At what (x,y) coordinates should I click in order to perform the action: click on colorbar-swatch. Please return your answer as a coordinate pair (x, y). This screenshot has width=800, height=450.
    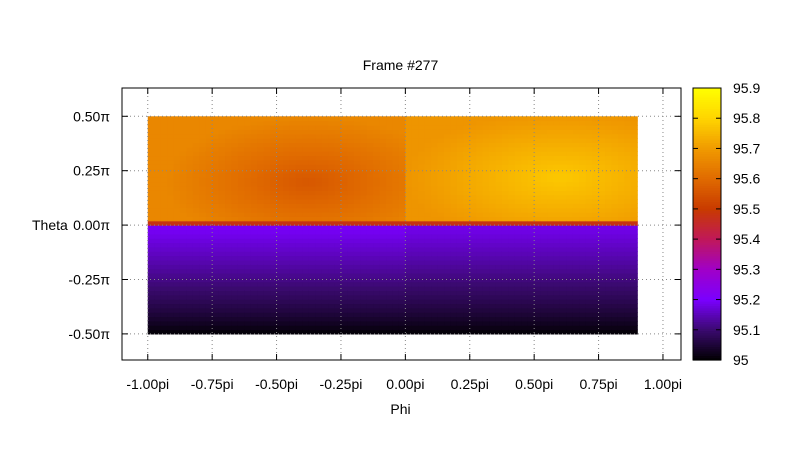
    Looking at the image, I should click on (707, 105).